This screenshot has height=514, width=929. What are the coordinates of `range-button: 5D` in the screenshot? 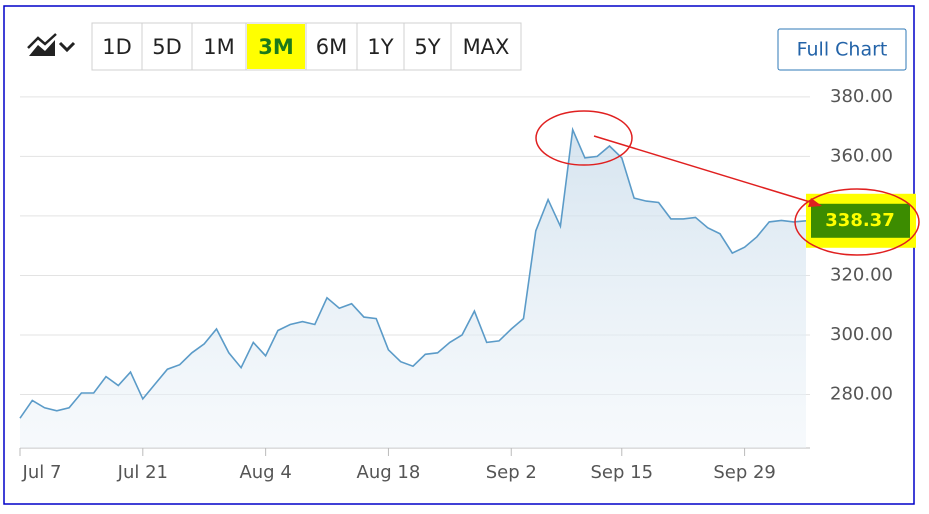 It's located at (161, 46).